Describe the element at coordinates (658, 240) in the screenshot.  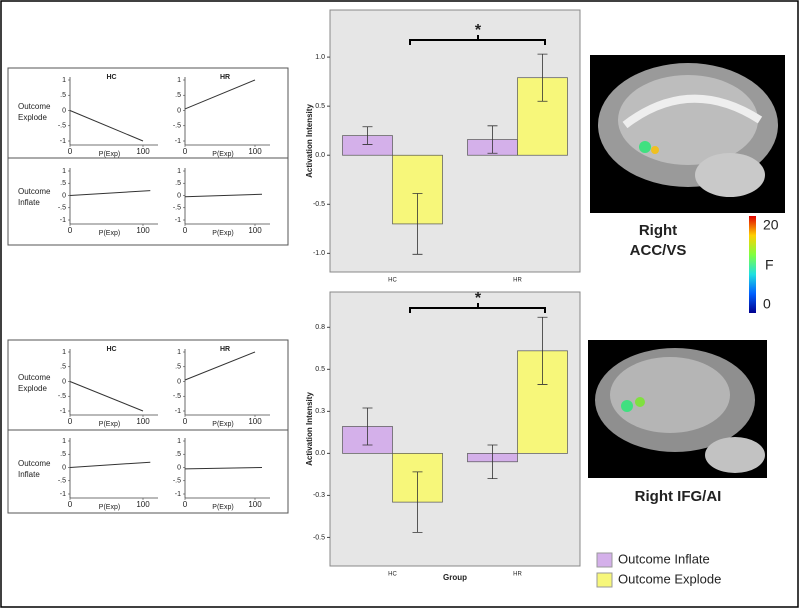
I see `region-label: Right ACC/VS` at that location.